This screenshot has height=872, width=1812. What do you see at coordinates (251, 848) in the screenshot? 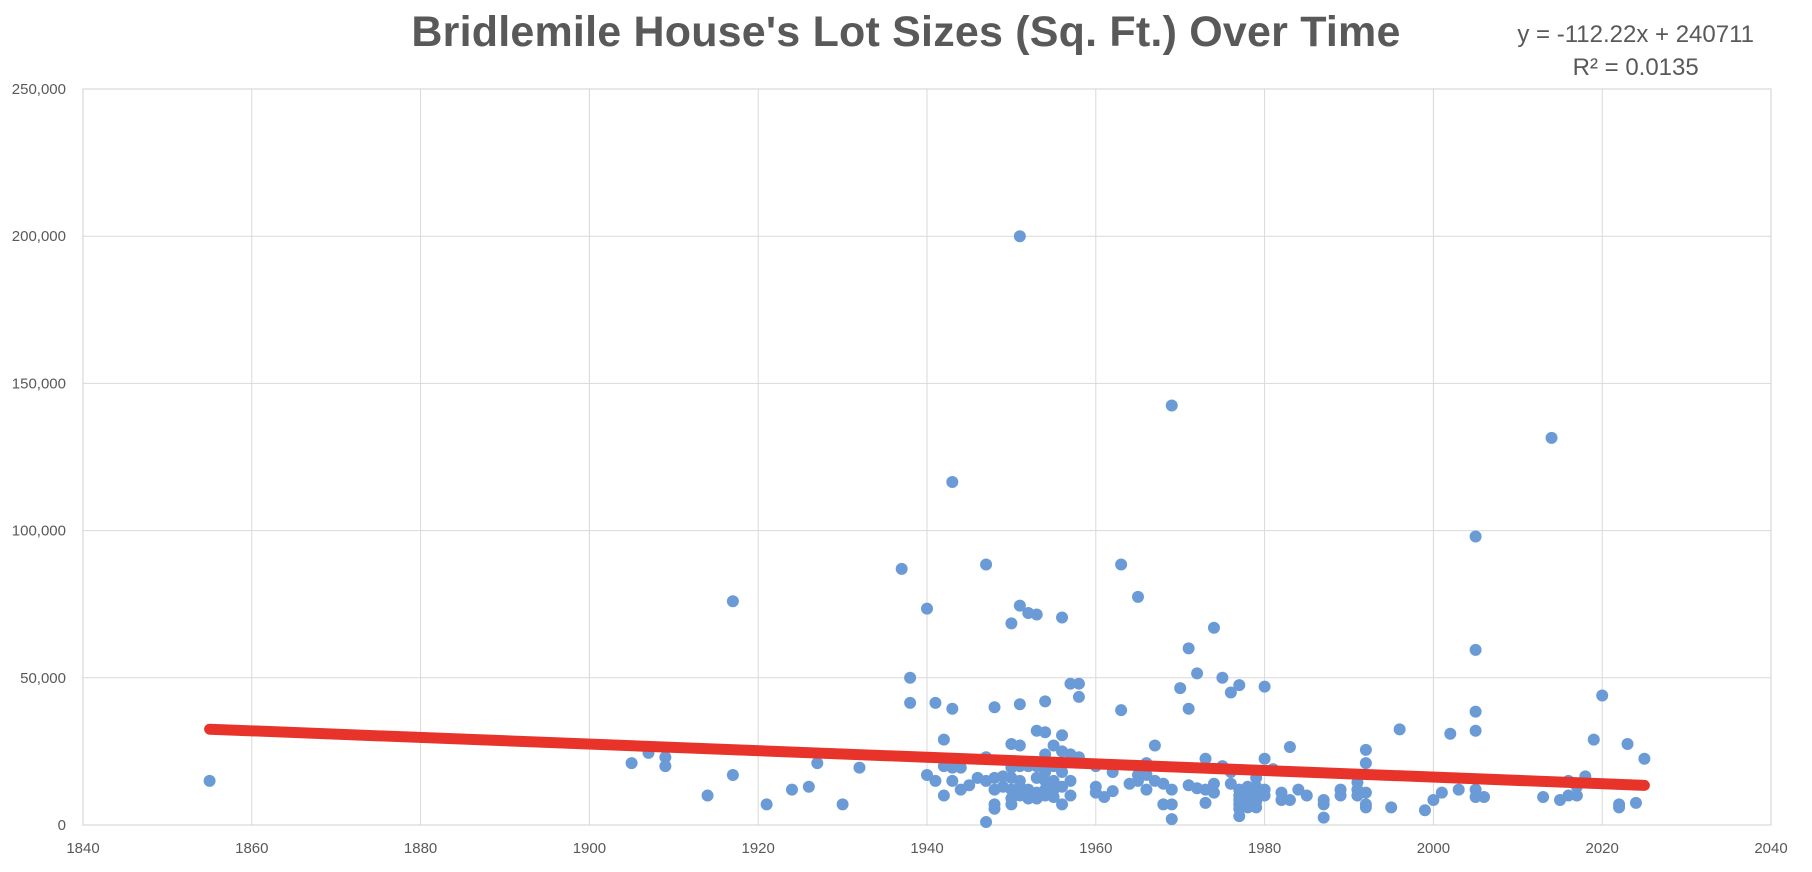
I see `x-tick-label: 1860` at bounding box center [251, 848].